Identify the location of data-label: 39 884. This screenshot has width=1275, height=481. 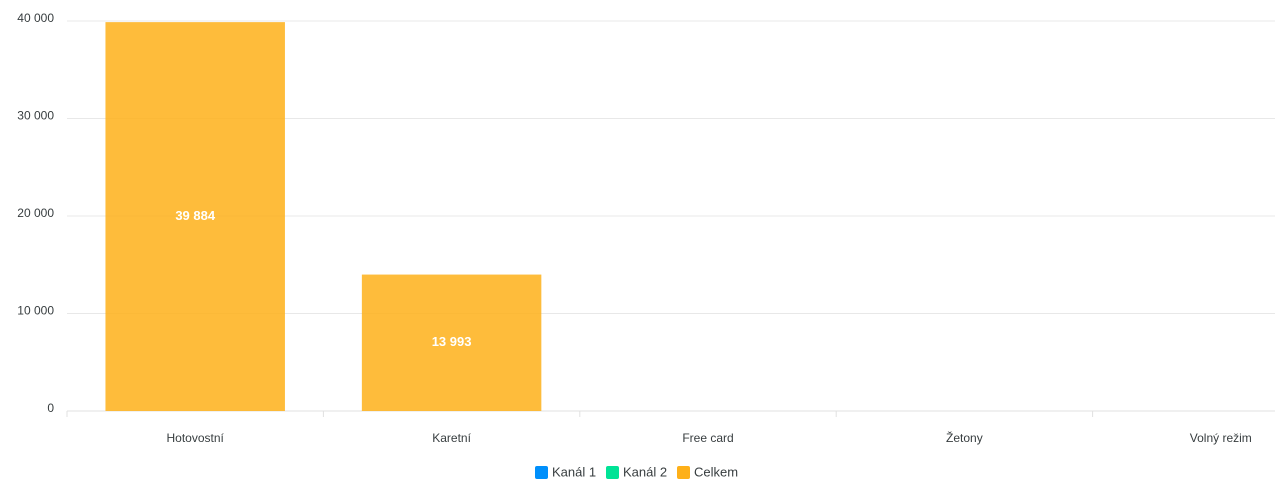
(195, 215).